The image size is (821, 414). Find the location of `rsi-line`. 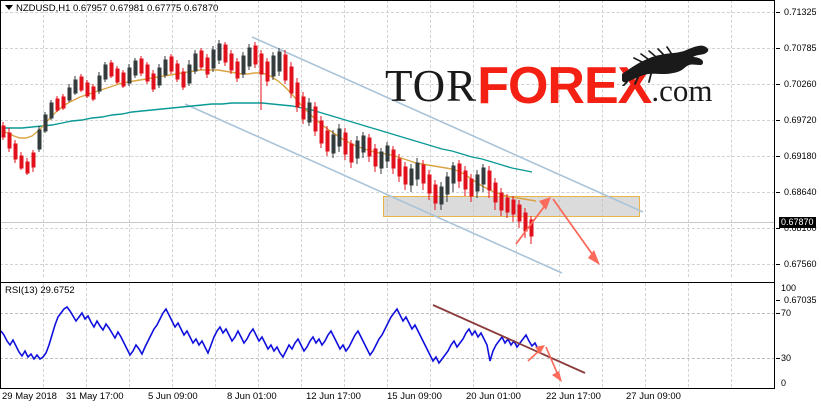

rsi-line is located at coordinates (269, 335).